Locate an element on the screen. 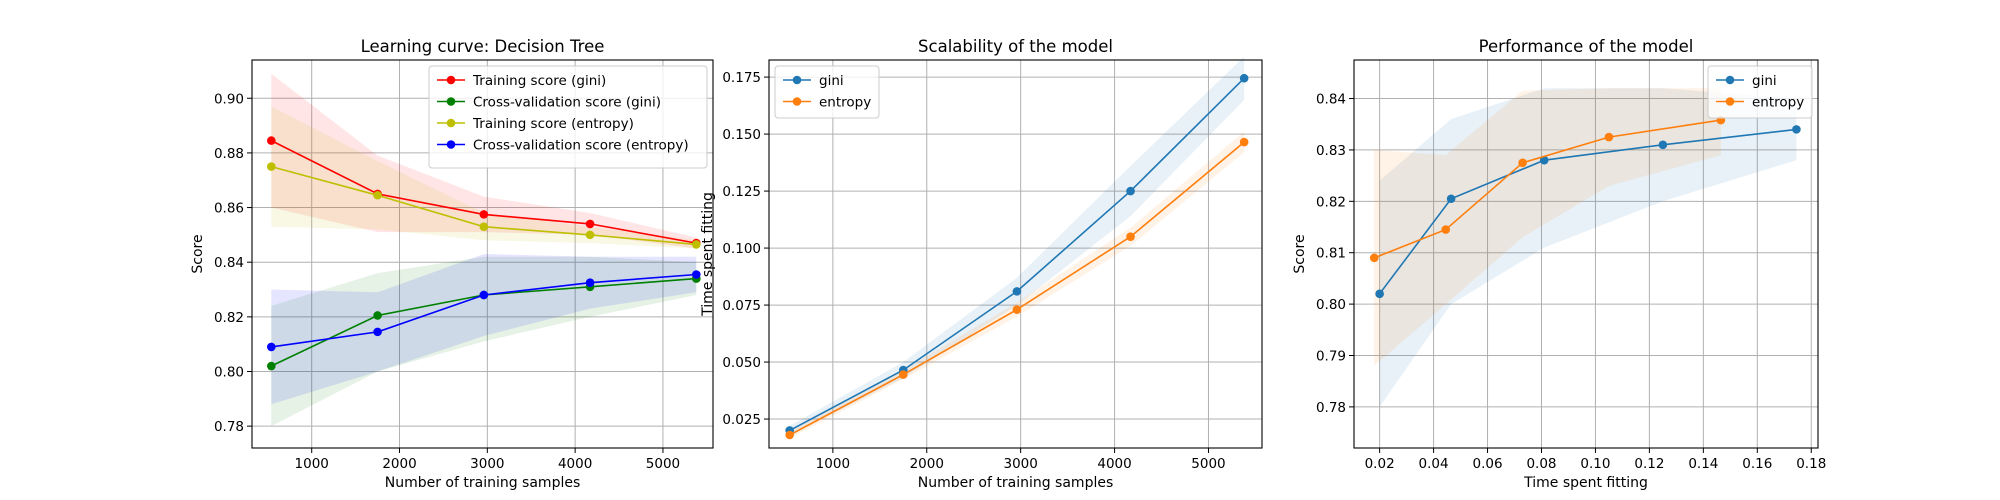 The image size is (2000, 500). x-tick-label: 0.08 is located at coordinates (1541, 464).